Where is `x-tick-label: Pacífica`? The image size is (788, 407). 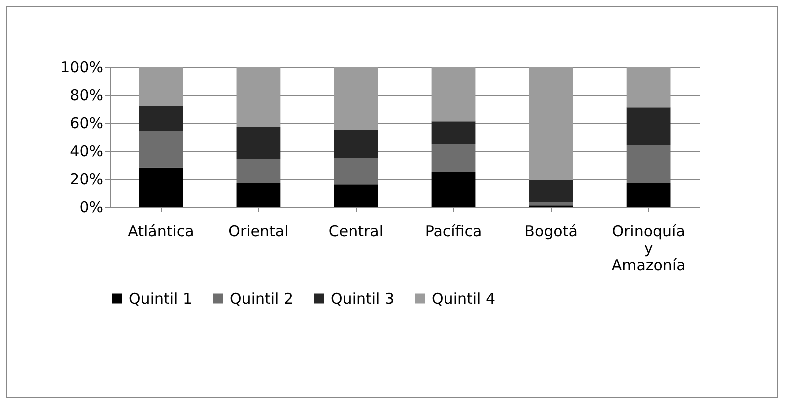 x-tick-label: Pacífica is located at coordinates (453, 231).